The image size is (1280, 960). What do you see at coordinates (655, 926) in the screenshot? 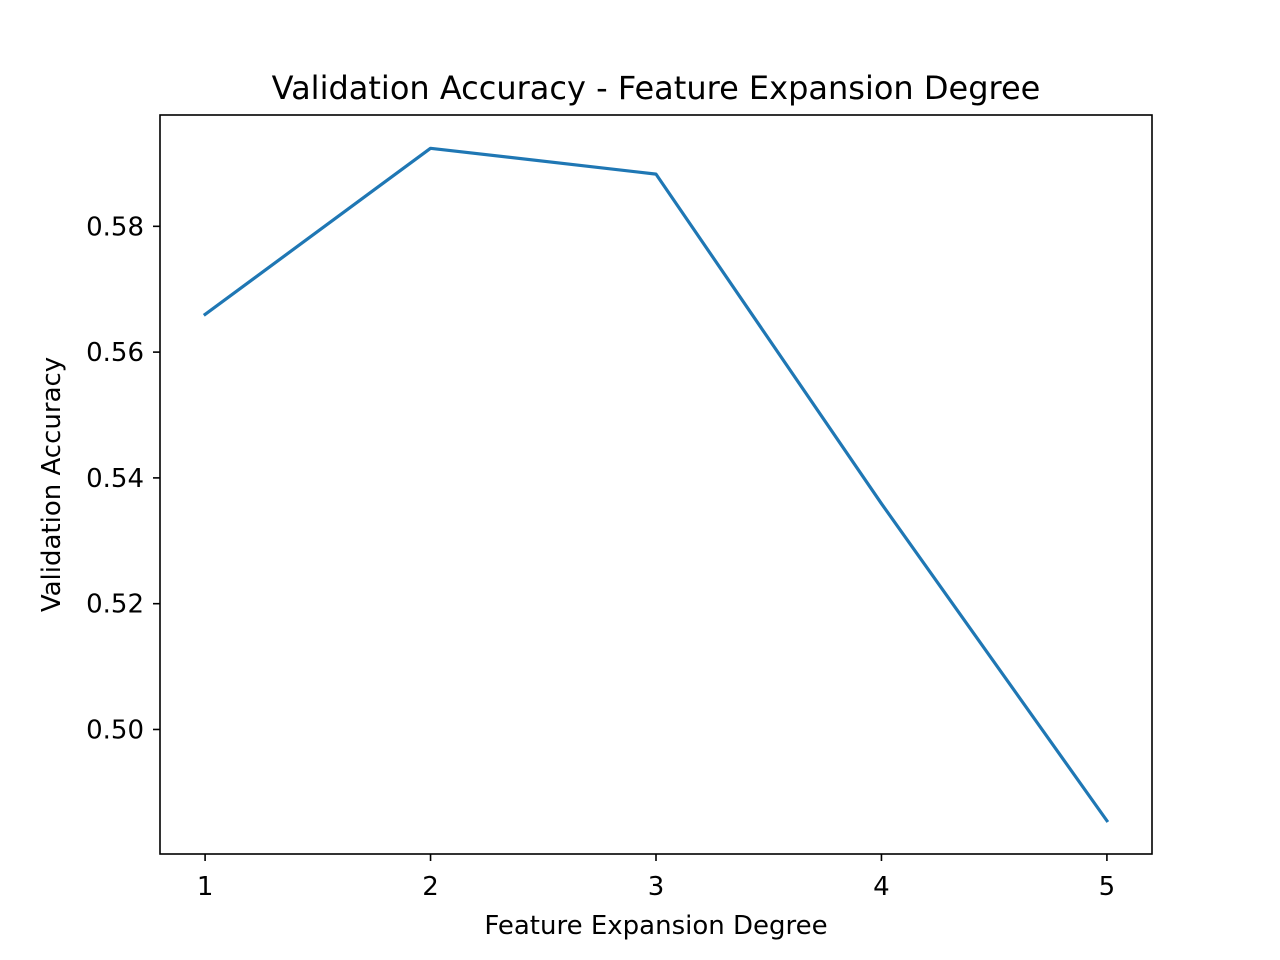
I see `x-axis-label: Feature Expansion Degree` at bounding box center [655, 926].